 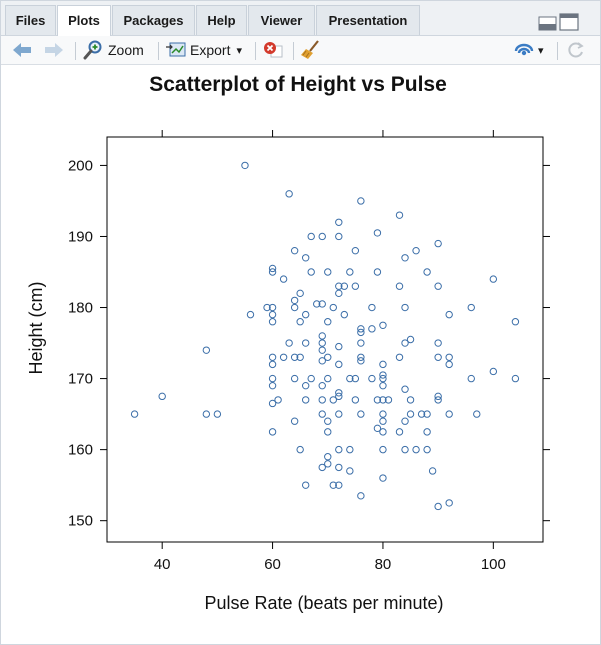 I want to click on publish-button: ▾, so click(x=528, y=50).